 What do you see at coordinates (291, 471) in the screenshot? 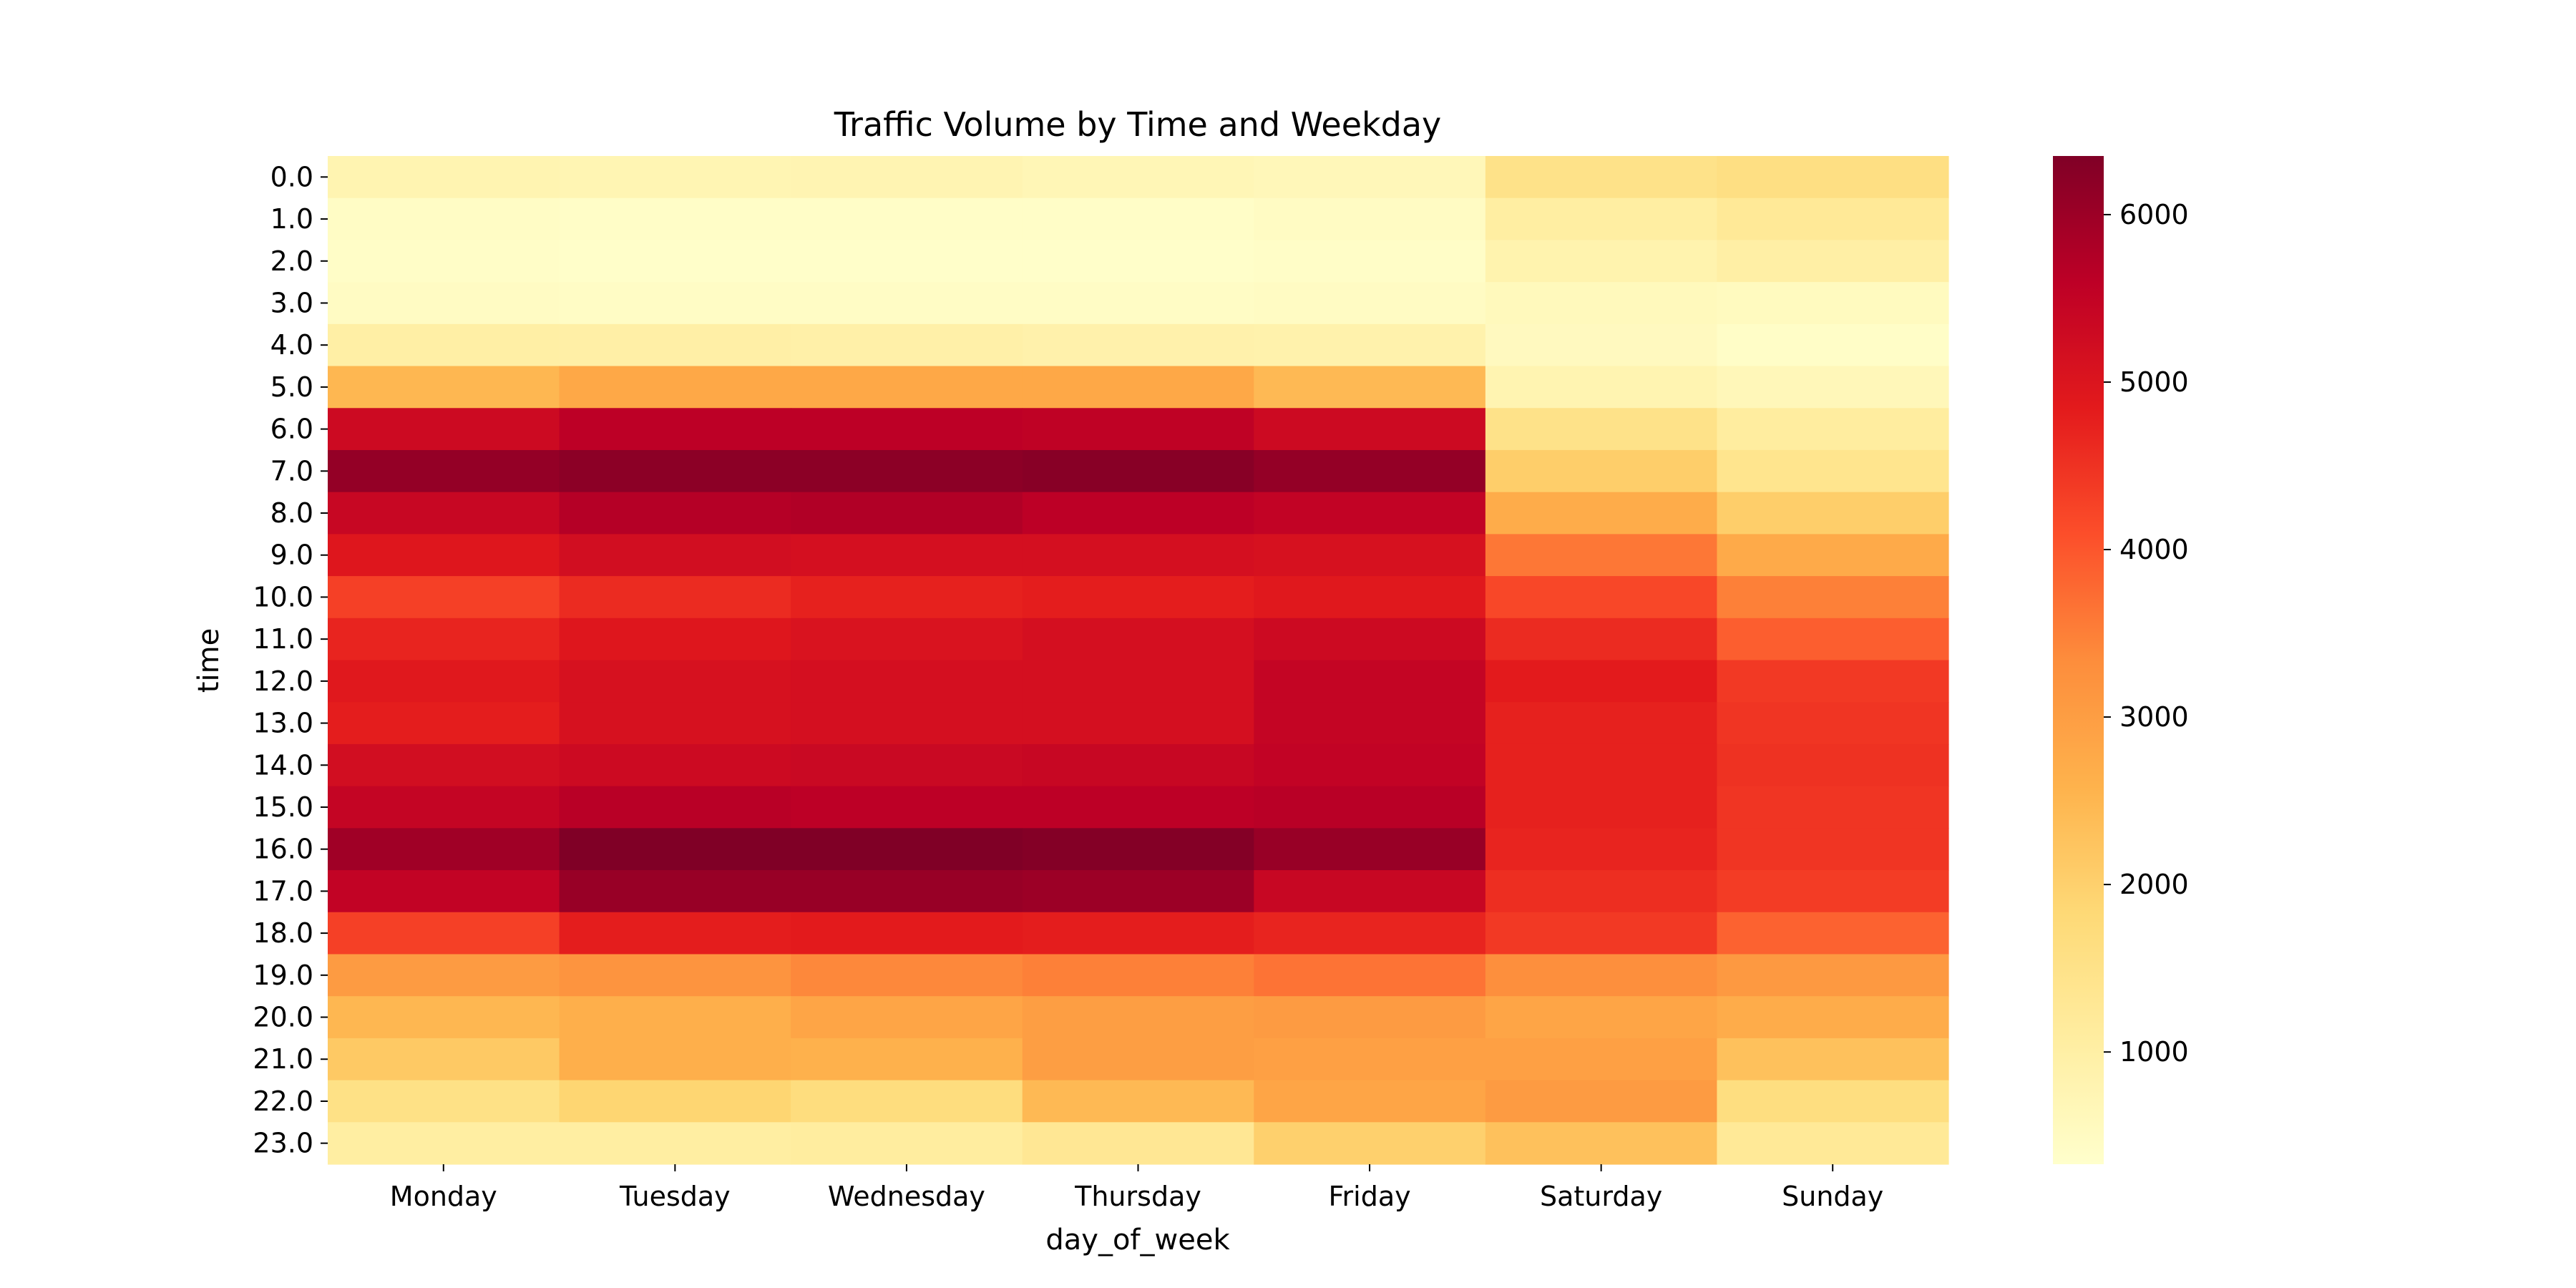
I see `y-tick-label: 7.0` at bounding box center [291, 471].